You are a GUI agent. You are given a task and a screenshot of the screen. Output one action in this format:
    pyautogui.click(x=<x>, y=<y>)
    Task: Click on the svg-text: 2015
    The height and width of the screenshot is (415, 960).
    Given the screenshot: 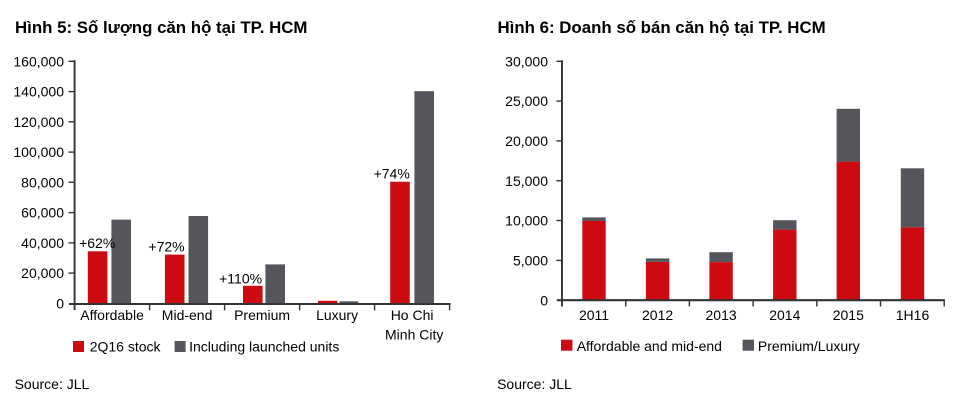 What is the action you would take?
    pyautogui.click(x=848, y=315)
    